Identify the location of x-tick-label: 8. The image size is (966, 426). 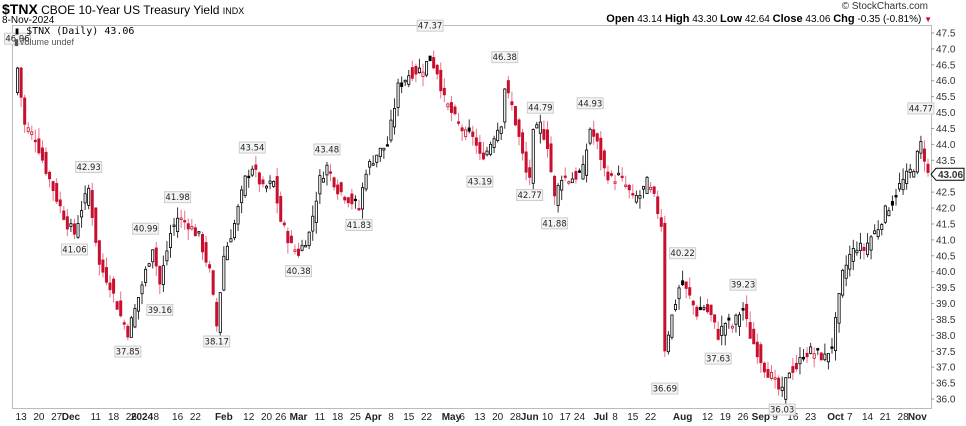
(156, 417).